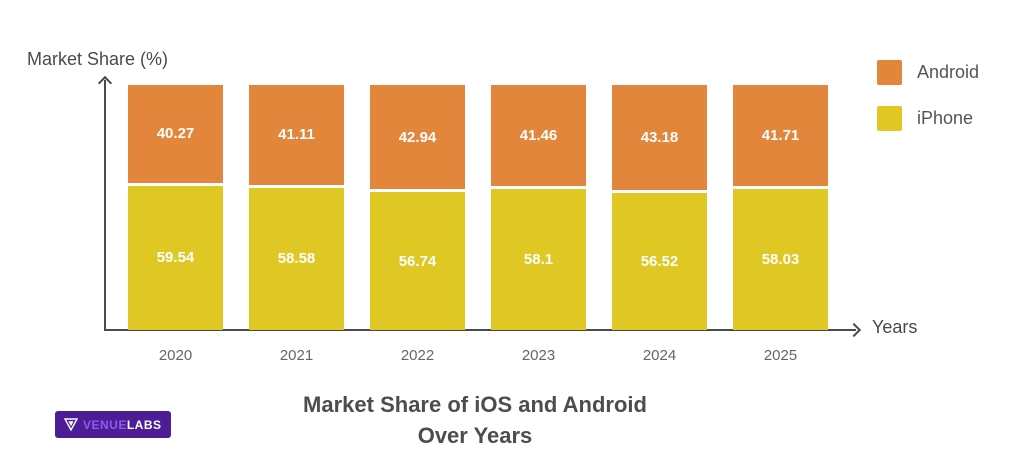 The width and height of the screenshot is (1024, 465). I want to click on bar-segment-android-2024: 43.18, so click(659, 137).